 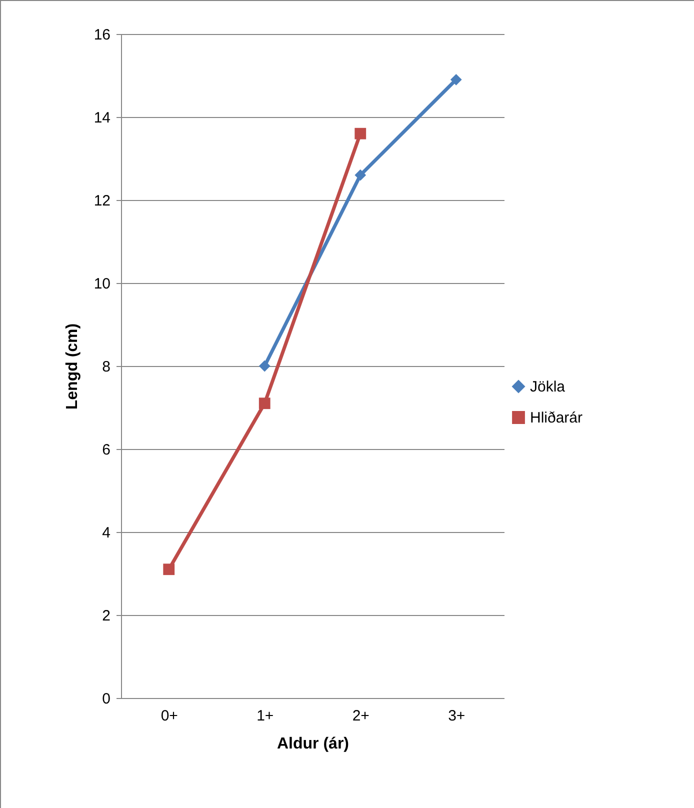 What do you see at coordinates (556, 418) in the screenshot?
I see `legend-label: Hliðarár` at bounding box center [556, 418].